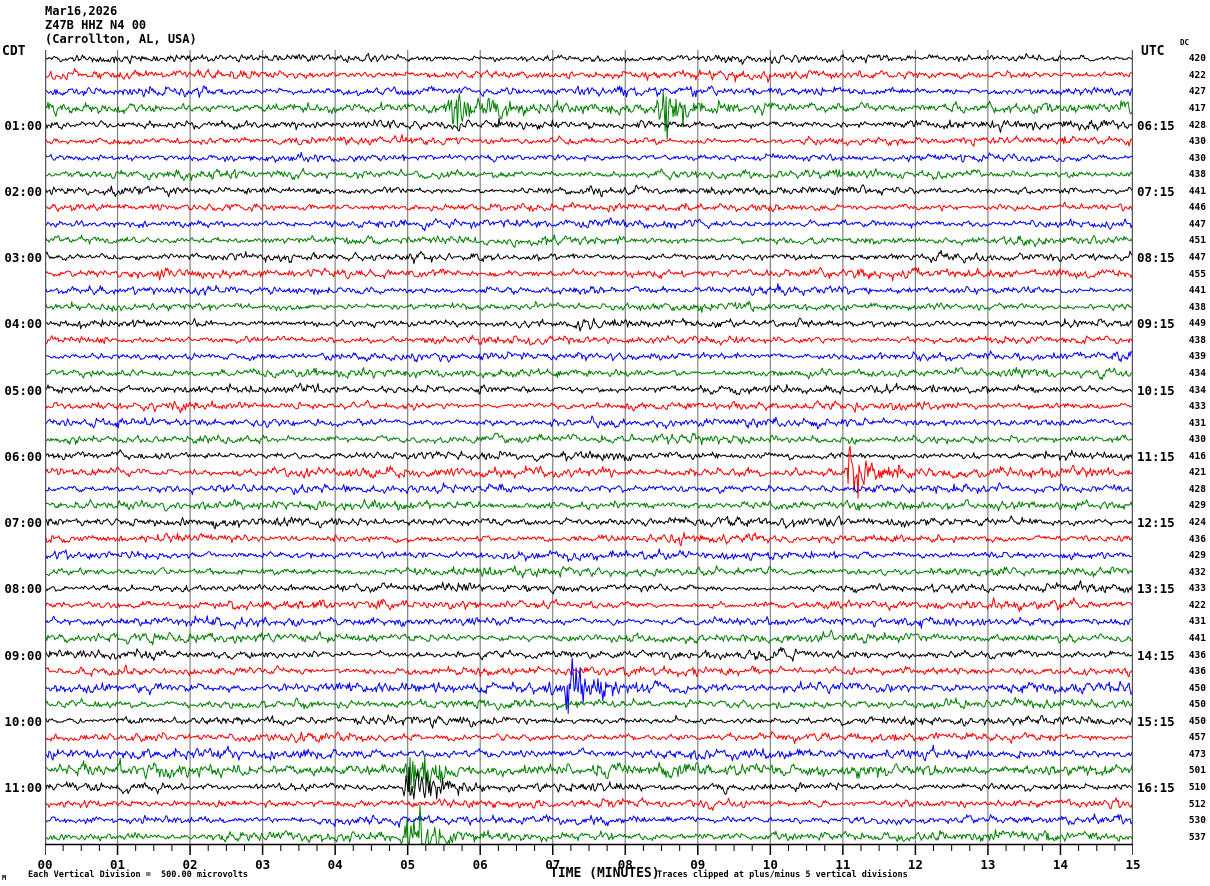  I want to click on dc-value: 416, so click(1197, 456).